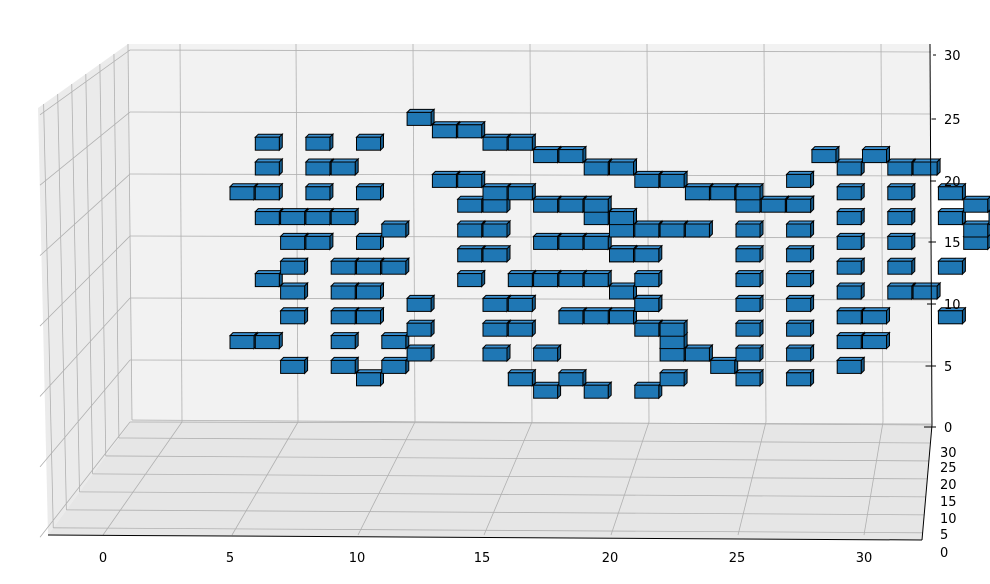 The height and width of the screenshot is (584, 990). Describe the element at coordinates (799, 180) in the screenshot. I see `voxel-right-column-2-0-front` at that location.